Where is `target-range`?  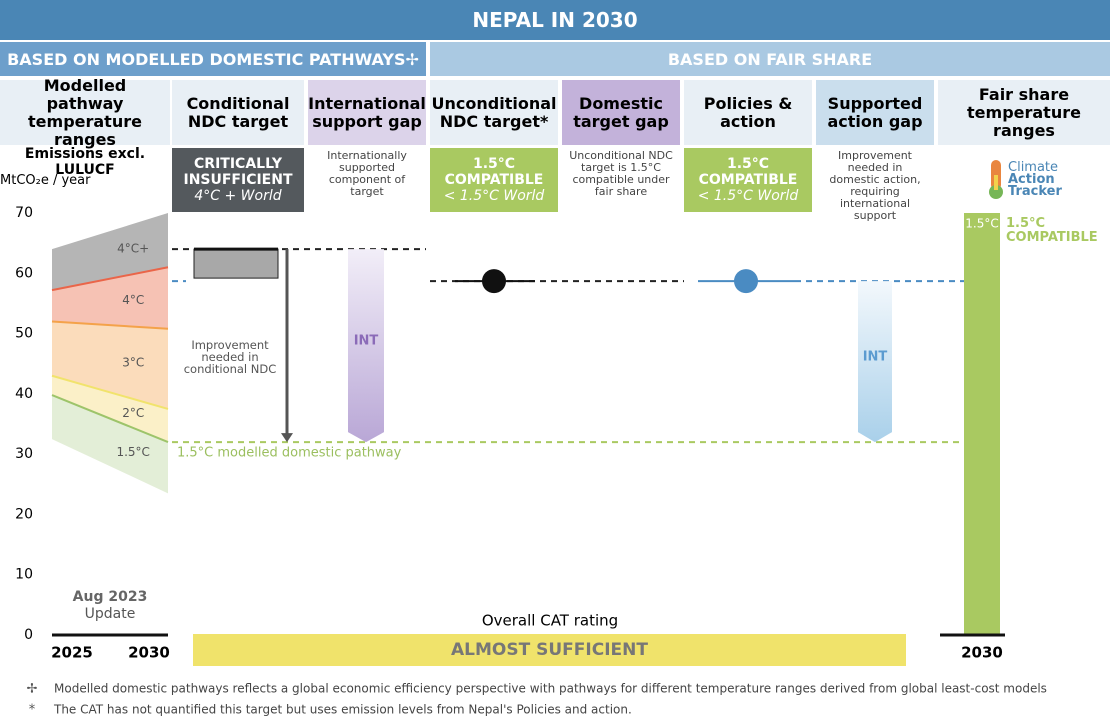 target-range is located at coordinates (236, 263).